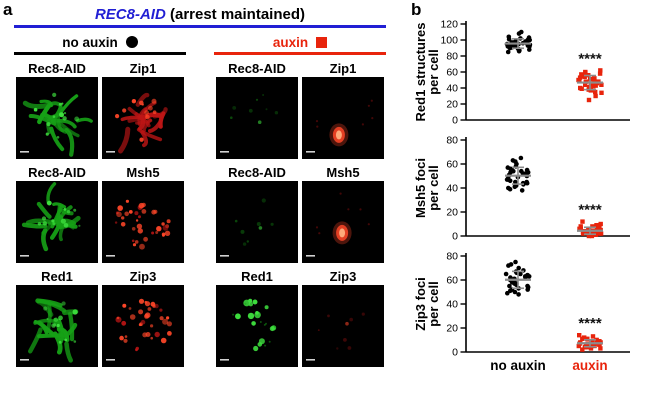 The image size is (668, 404). Describe the element at coordinates (8, 9) in the screenshot. I see `panel-a-letter: a` at that location.